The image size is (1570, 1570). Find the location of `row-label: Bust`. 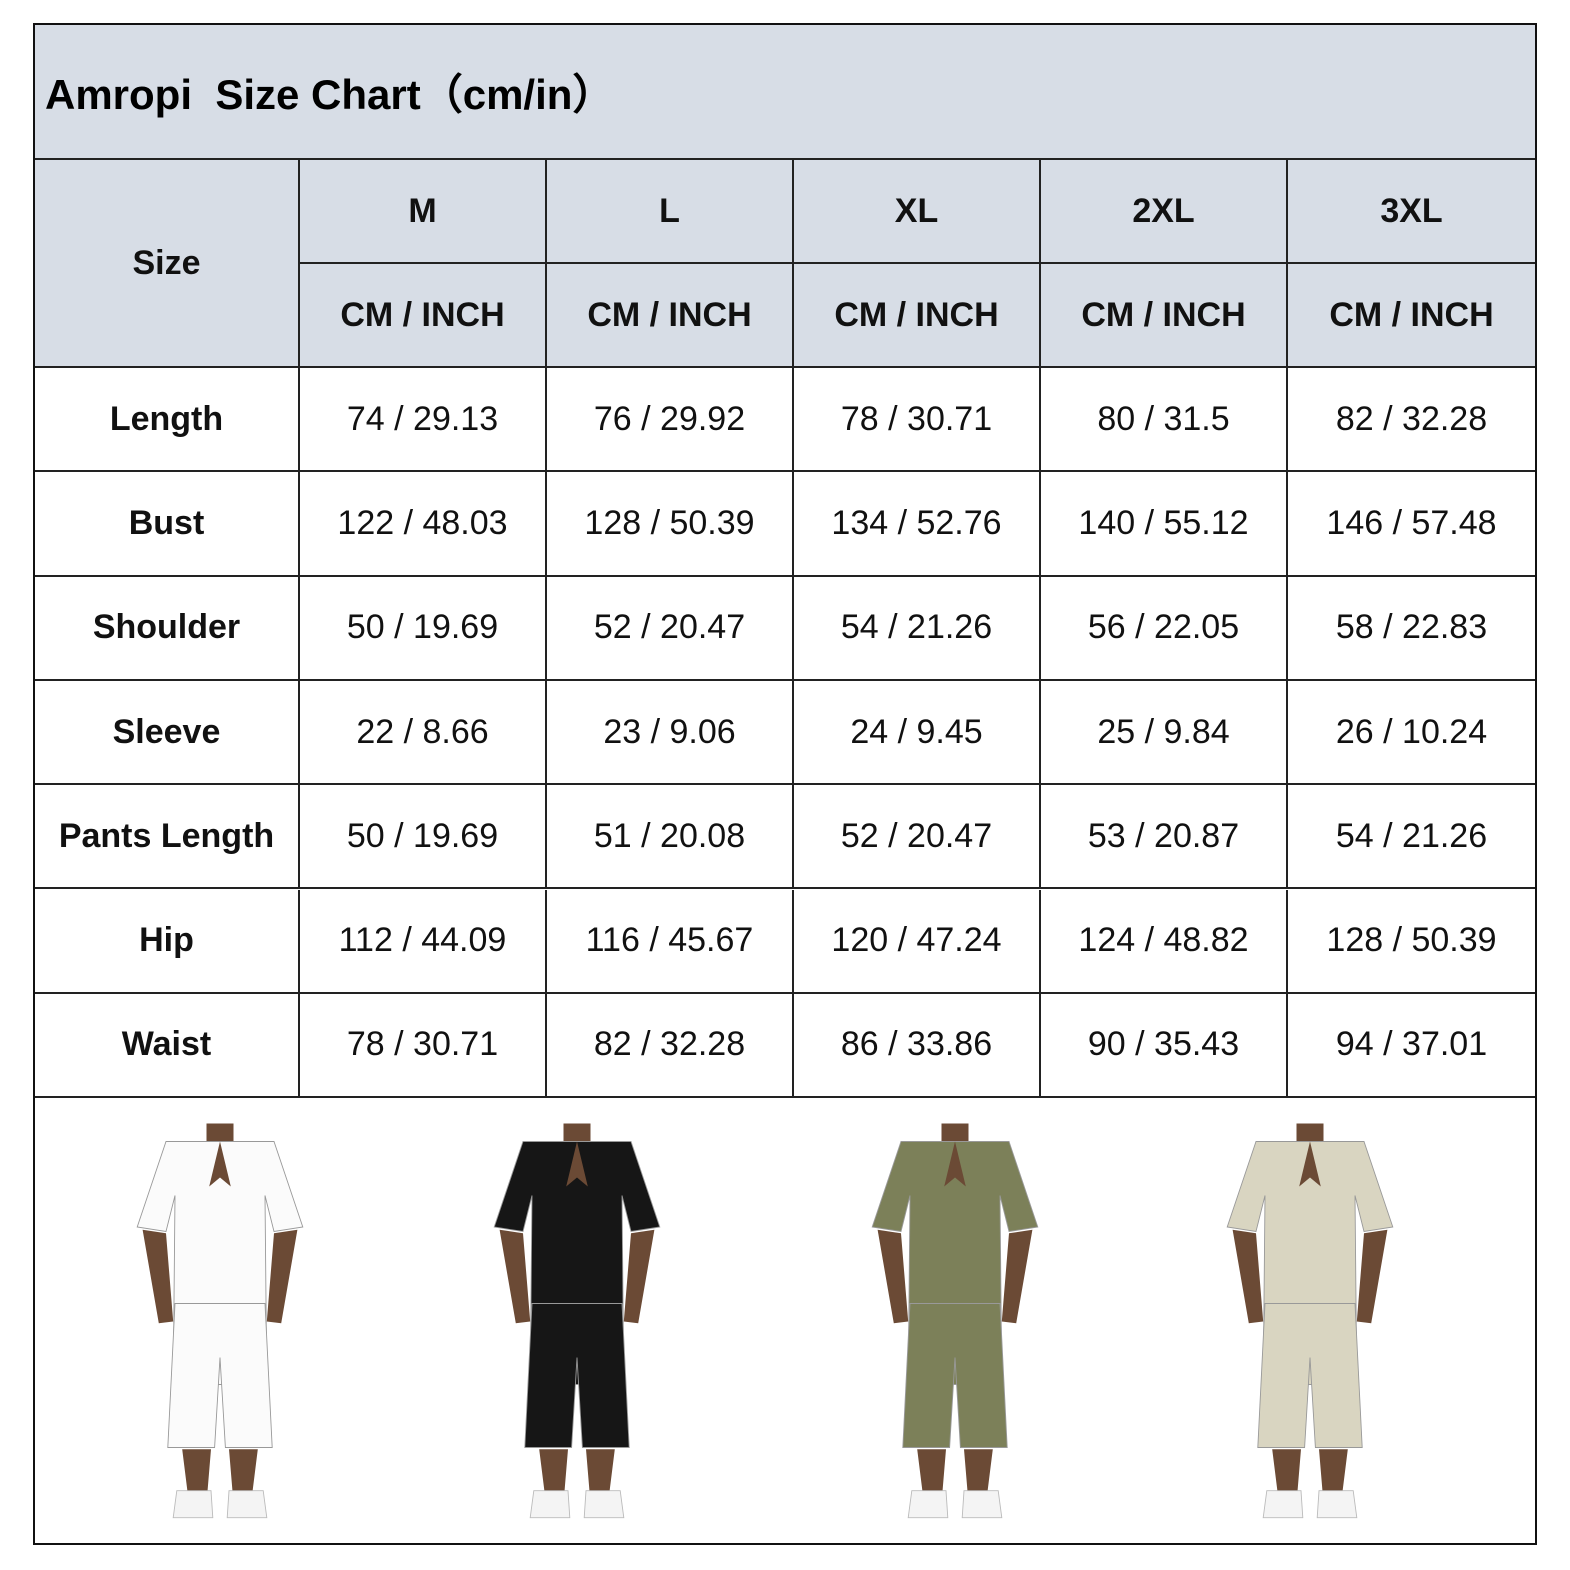

row-label: Bust is located at coordinates (167, 524).